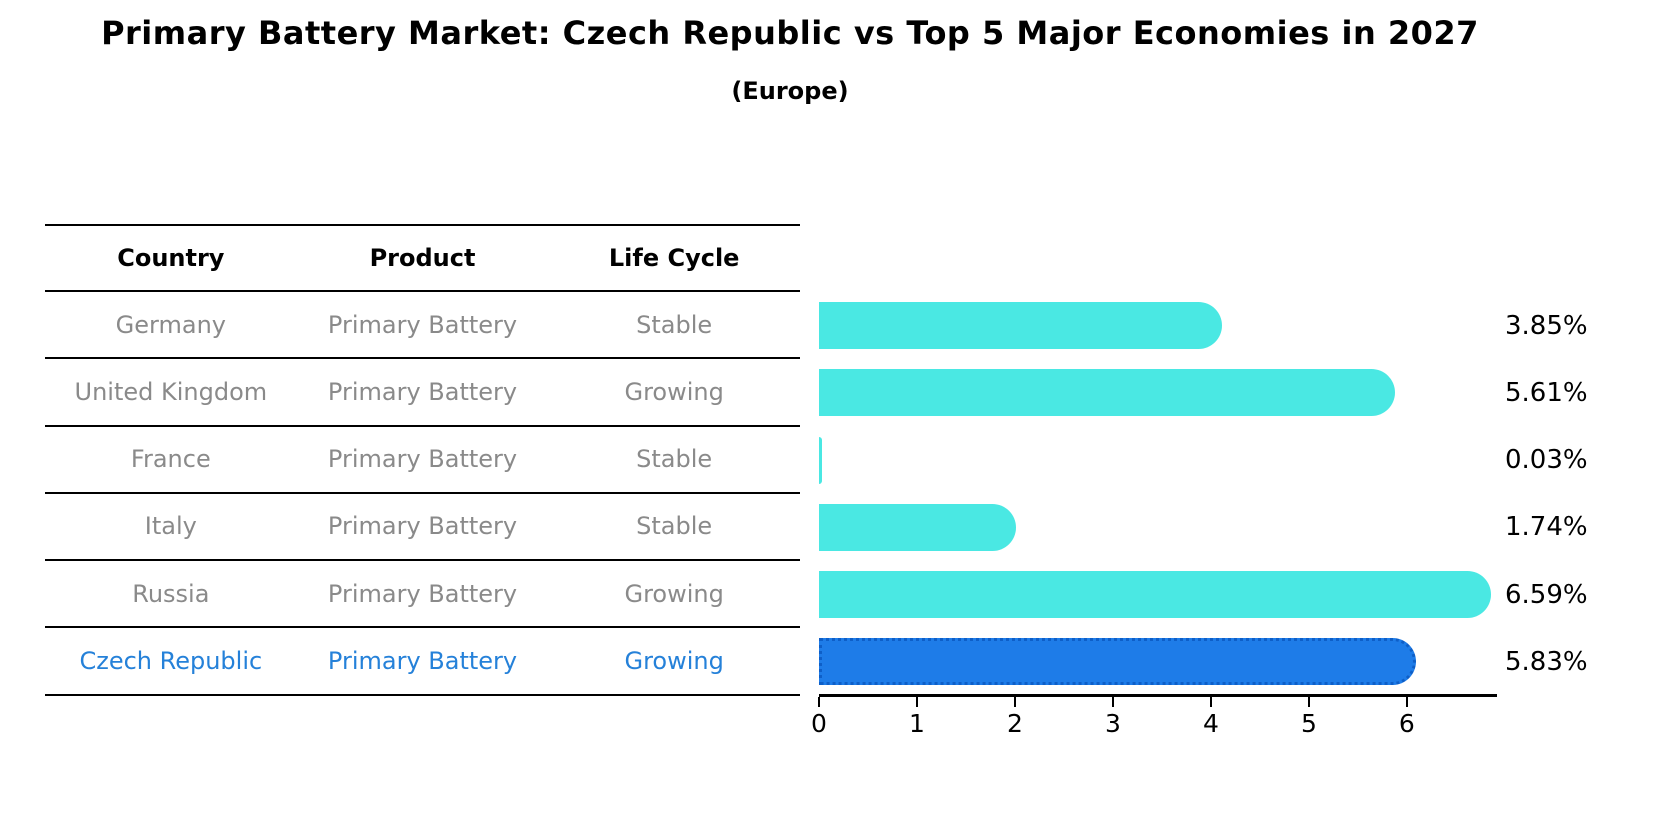  What do you see at coordinates (1021, 325) in the screenshot?
I see `bar-Germany` at bounding box center [1021, 325].